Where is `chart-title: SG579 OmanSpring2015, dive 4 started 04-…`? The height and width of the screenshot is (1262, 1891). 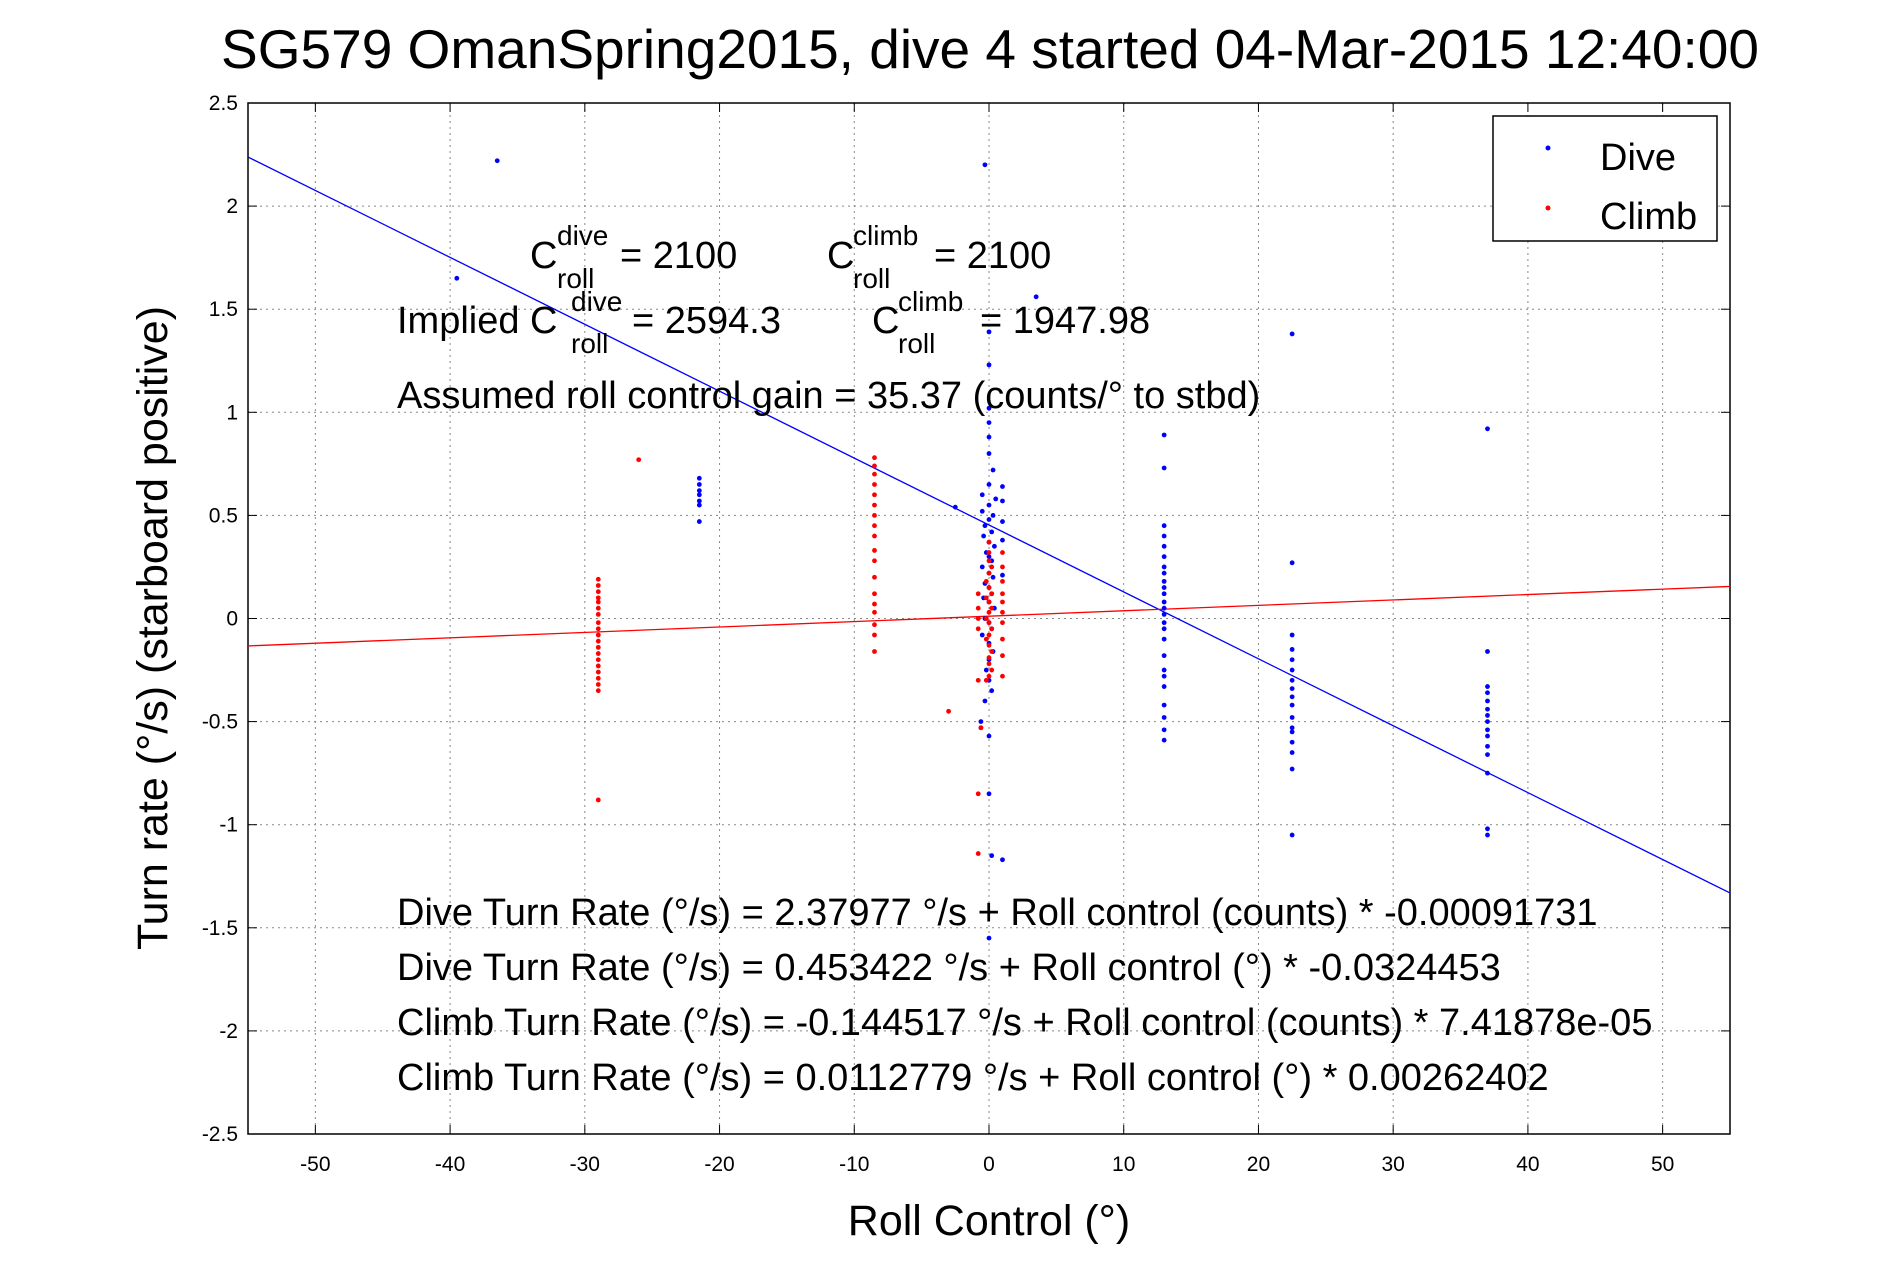
chart-title: SG579 OmanSpring2015, dive 4 started 04-… is located at coordinates (990, 49).